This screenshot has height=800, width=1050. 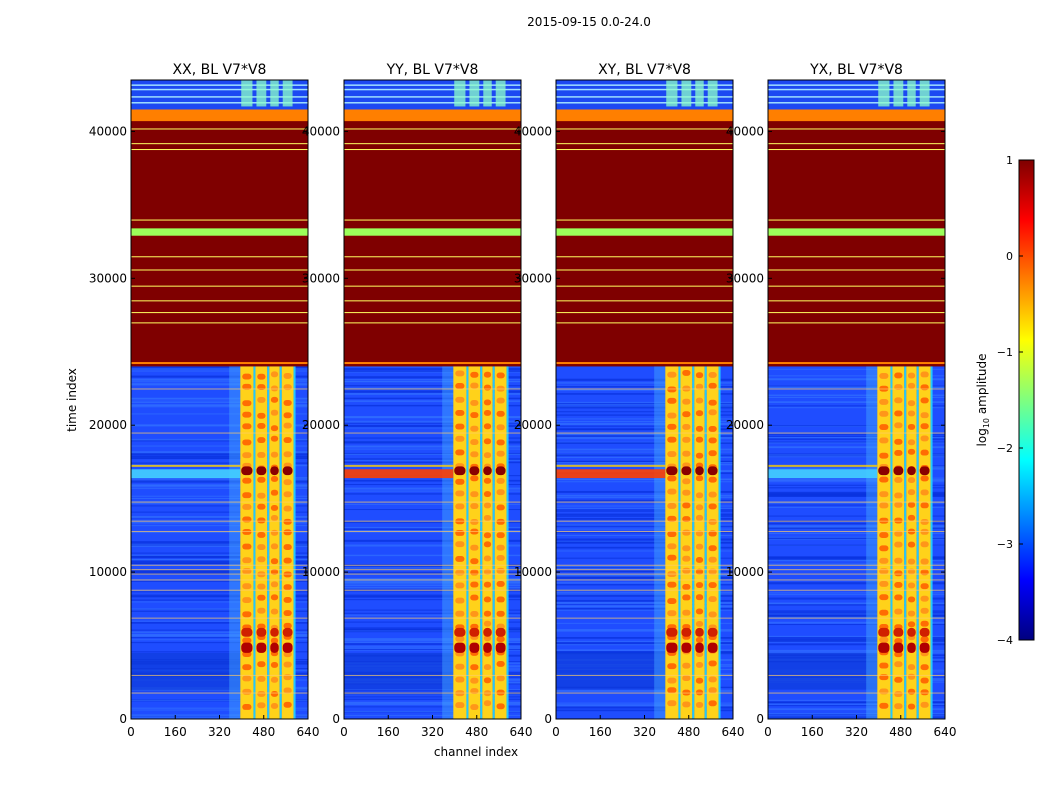 What do you see at coordinates (644, 363) in the screenshot?
I see `heatmap-orange-edge` at bounding box center [644, 363].